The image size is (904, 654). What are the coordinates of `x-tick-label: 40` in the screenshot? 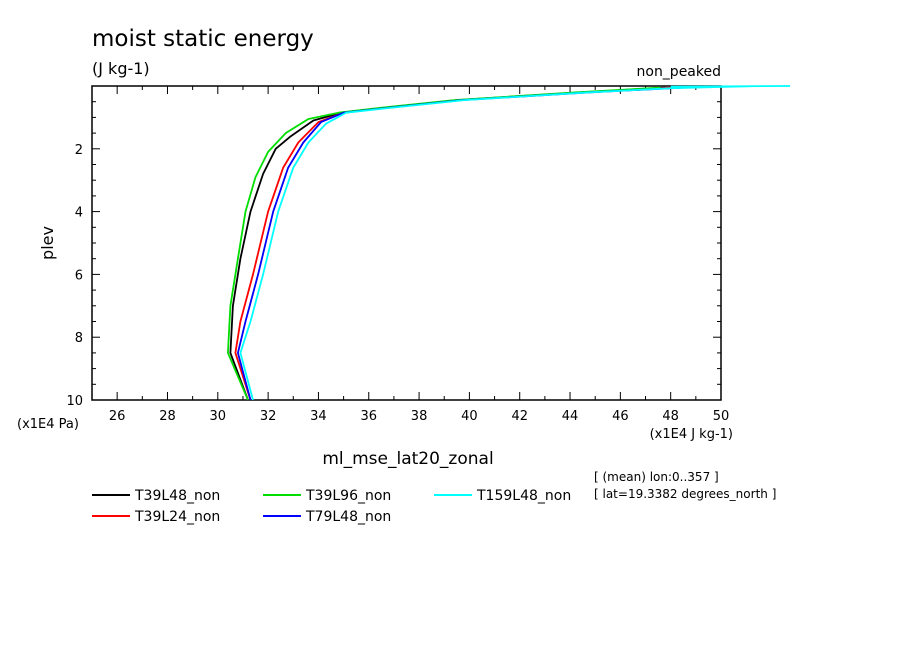 It's located at (469, 416).